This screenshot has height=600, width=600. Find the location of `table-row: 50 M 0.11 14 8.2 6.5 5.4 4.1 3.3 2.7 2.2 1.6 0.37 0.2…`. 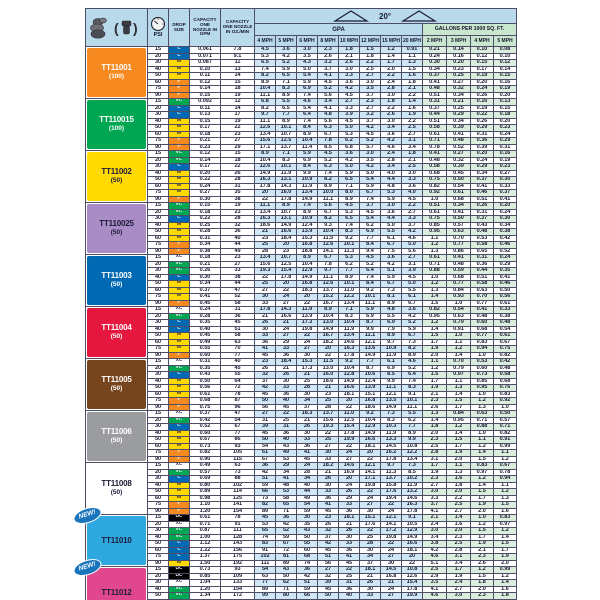

table-row: 50 M 0.11 14 8.2 6.5 5.4 4.1 3.3 2.7 2.2 1.6 0.37 0.2… is located at coordinates (301, 76).